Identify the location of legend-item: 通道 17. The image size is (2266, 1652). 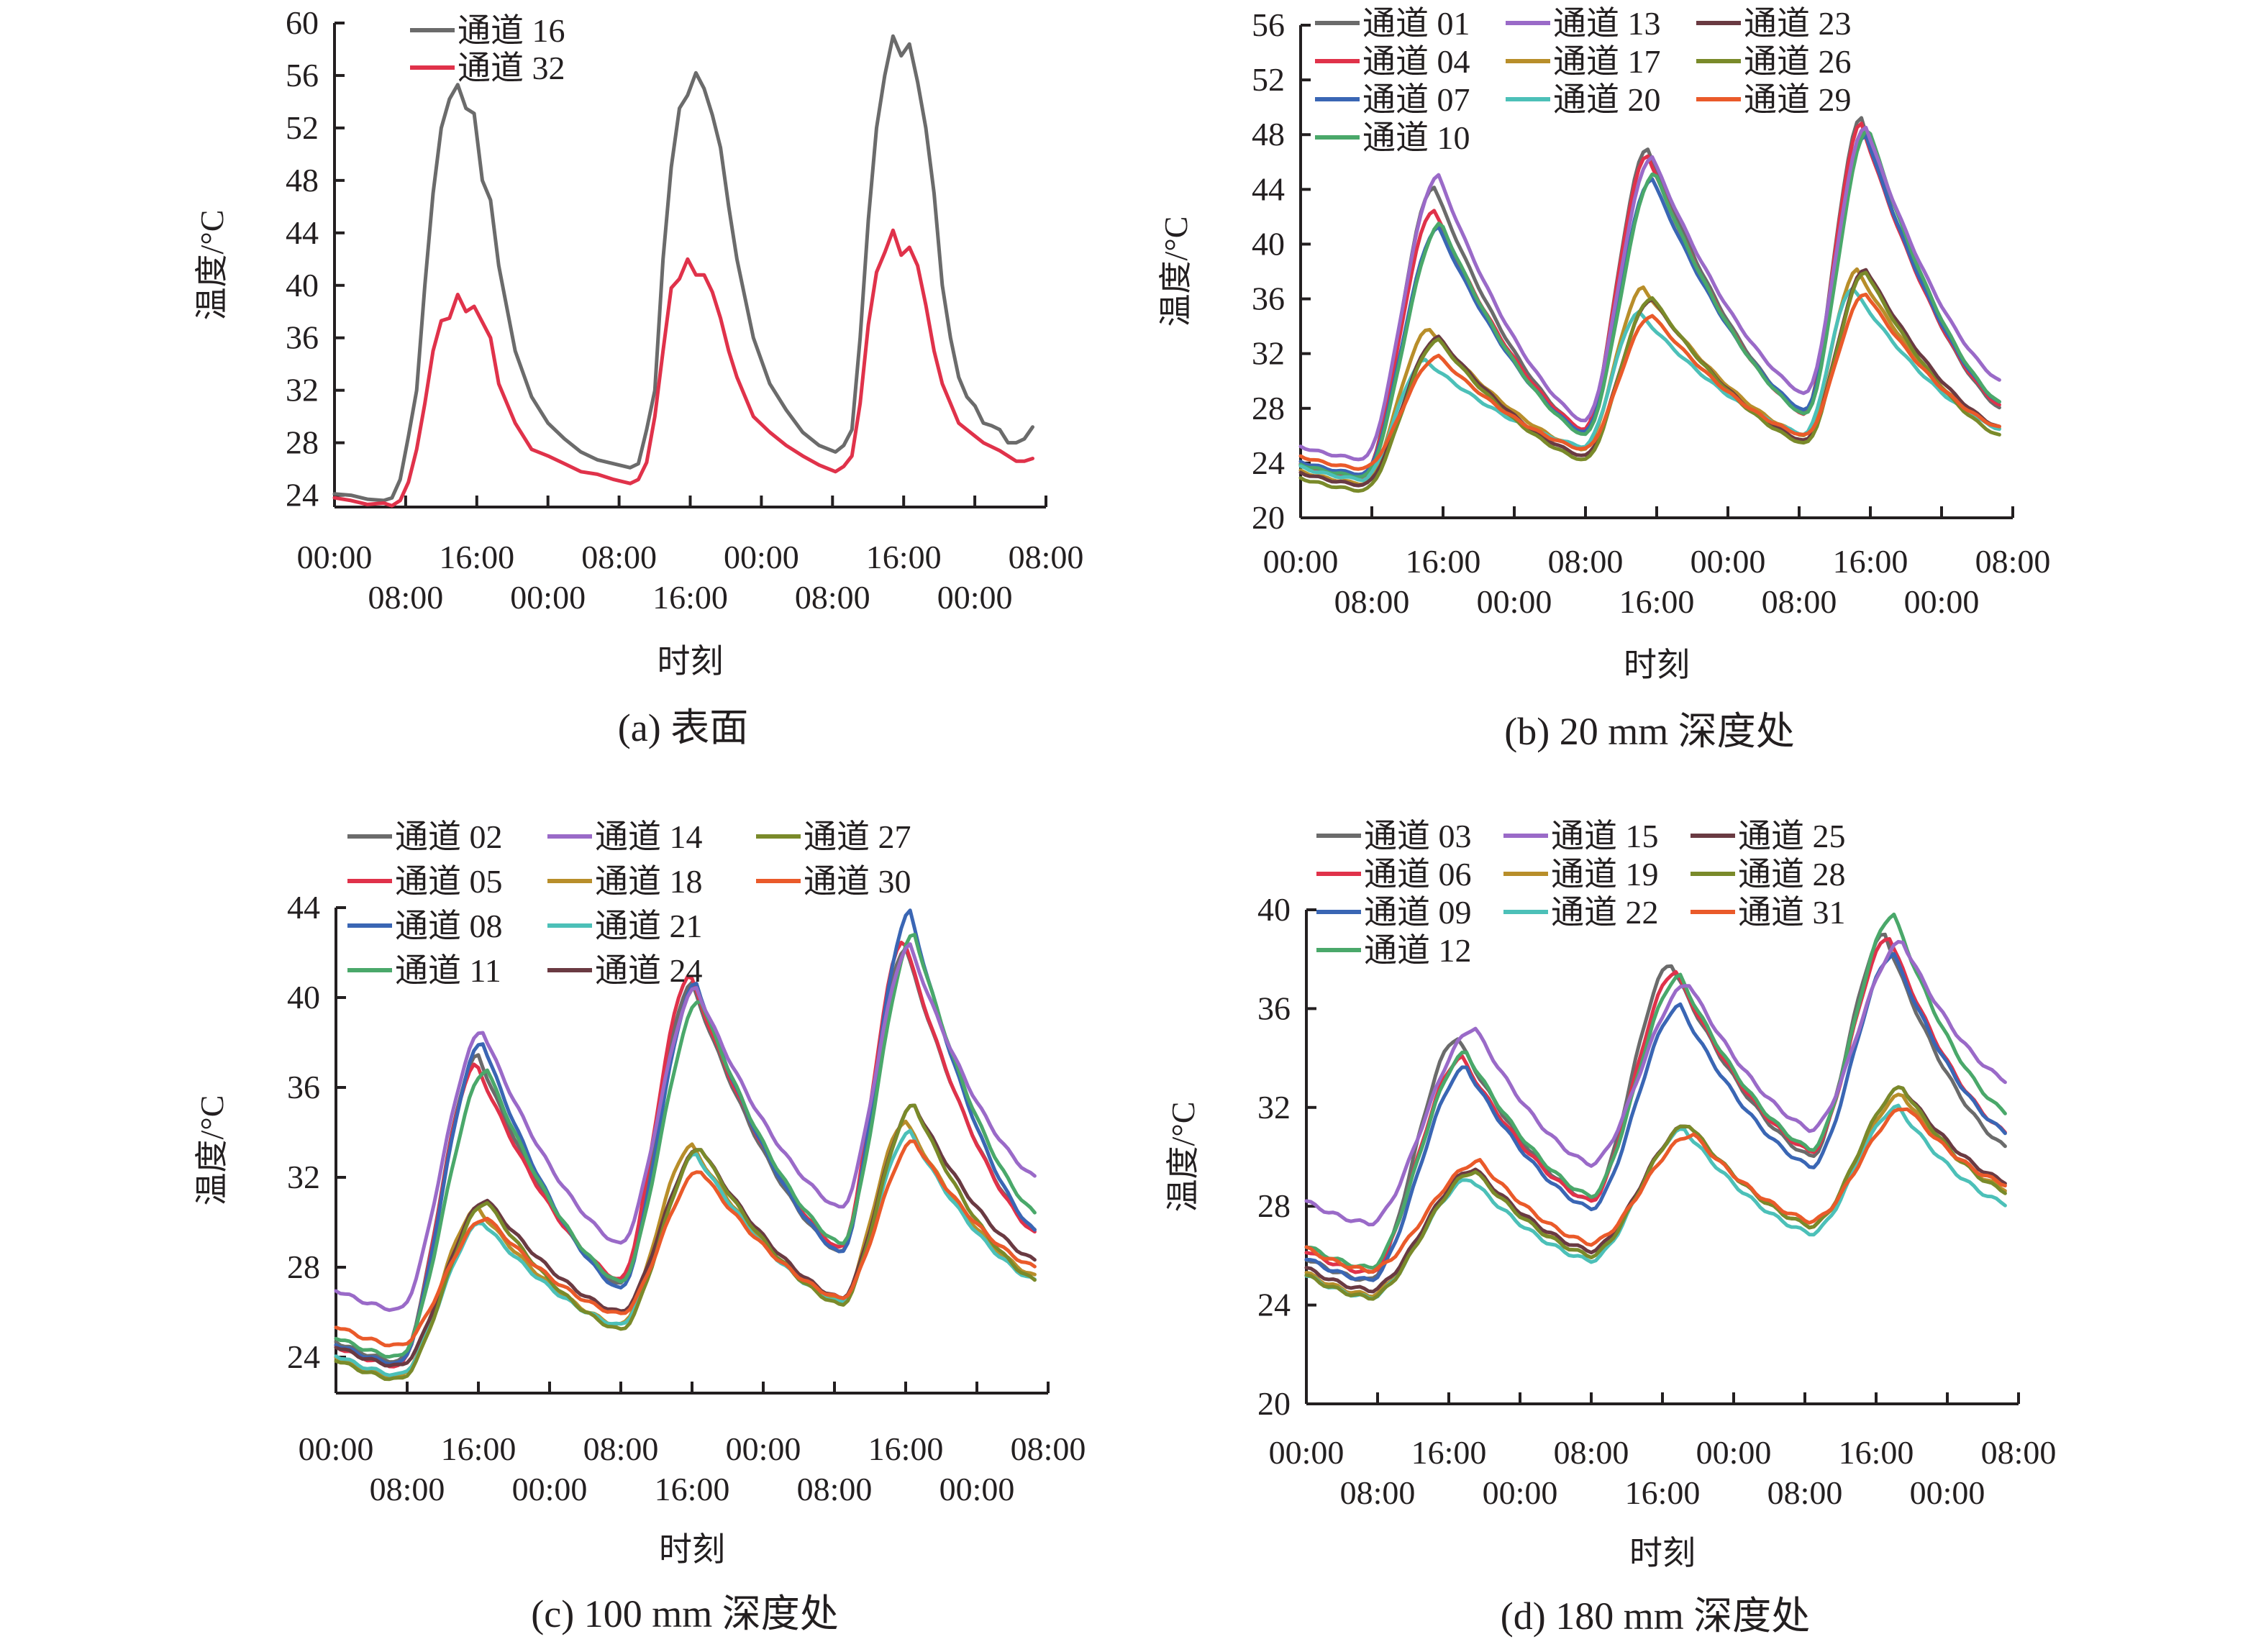
(1583, 61).